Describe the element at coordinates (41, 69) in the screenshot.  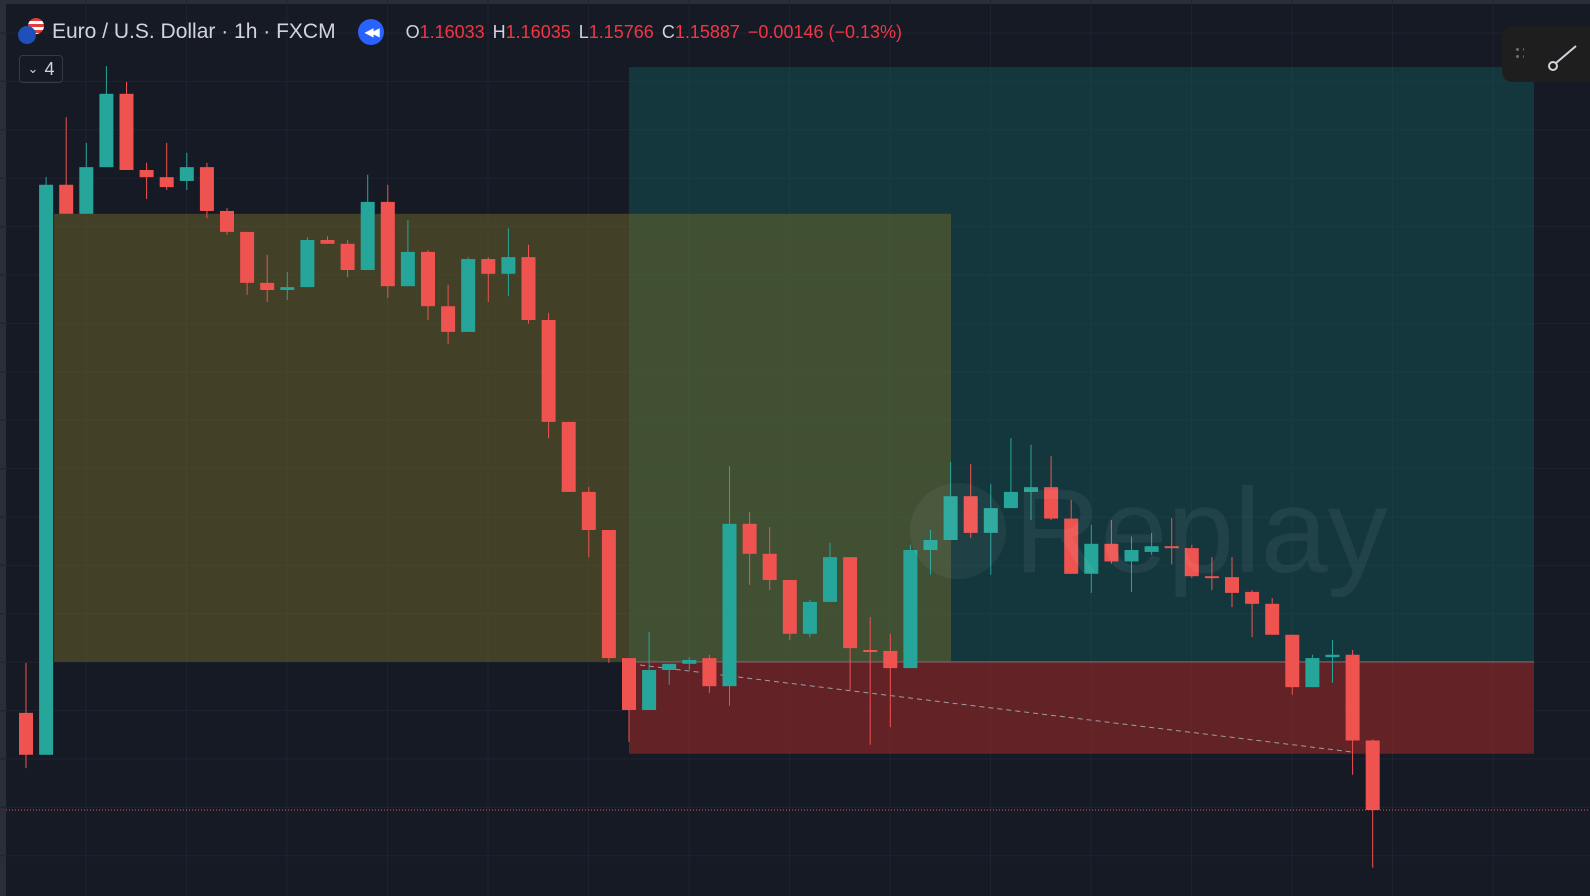
I see `indicators-collapse-button: ⌄ 4` at that location.